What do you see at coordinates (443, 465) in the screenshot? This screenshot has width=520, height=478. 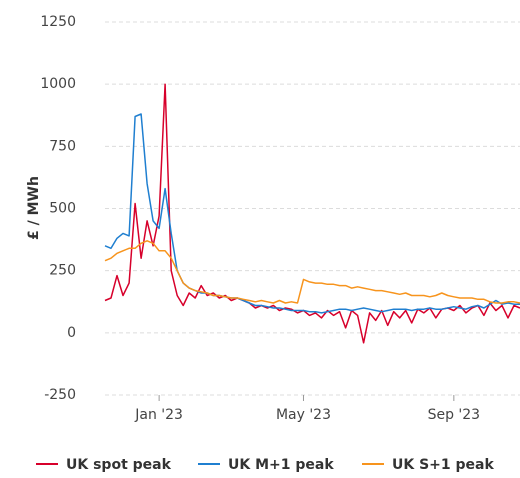 I see `legend-label: UK S+1 peak` at bounding box center [443, 465].